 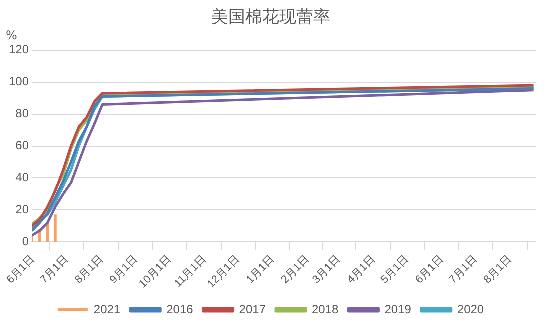 I want to click on x-tick-label: 4月1日, so click(x=361, y=270).